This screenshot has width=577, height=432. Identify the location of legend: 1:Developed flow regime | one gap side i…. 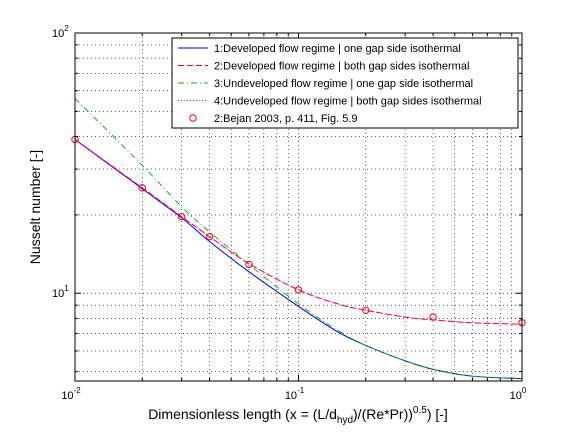
(345, 83).